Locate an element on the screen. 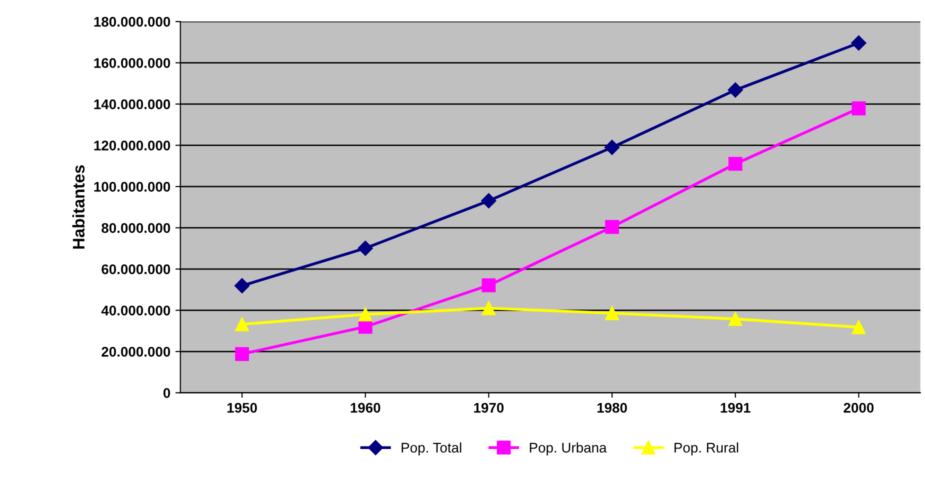 This screenshot has height=479, width=925. y-tick-label: 20.000.000 is located at coordinates (136, 351).